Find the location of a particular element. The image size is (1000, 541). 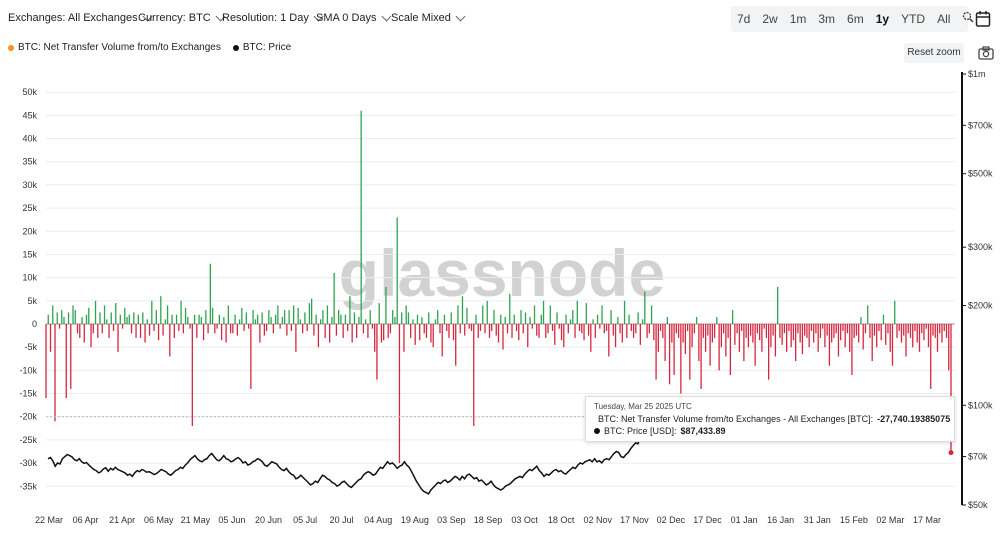

scale-dropdown: Scale Mixed is located at coordinates (428, 17).